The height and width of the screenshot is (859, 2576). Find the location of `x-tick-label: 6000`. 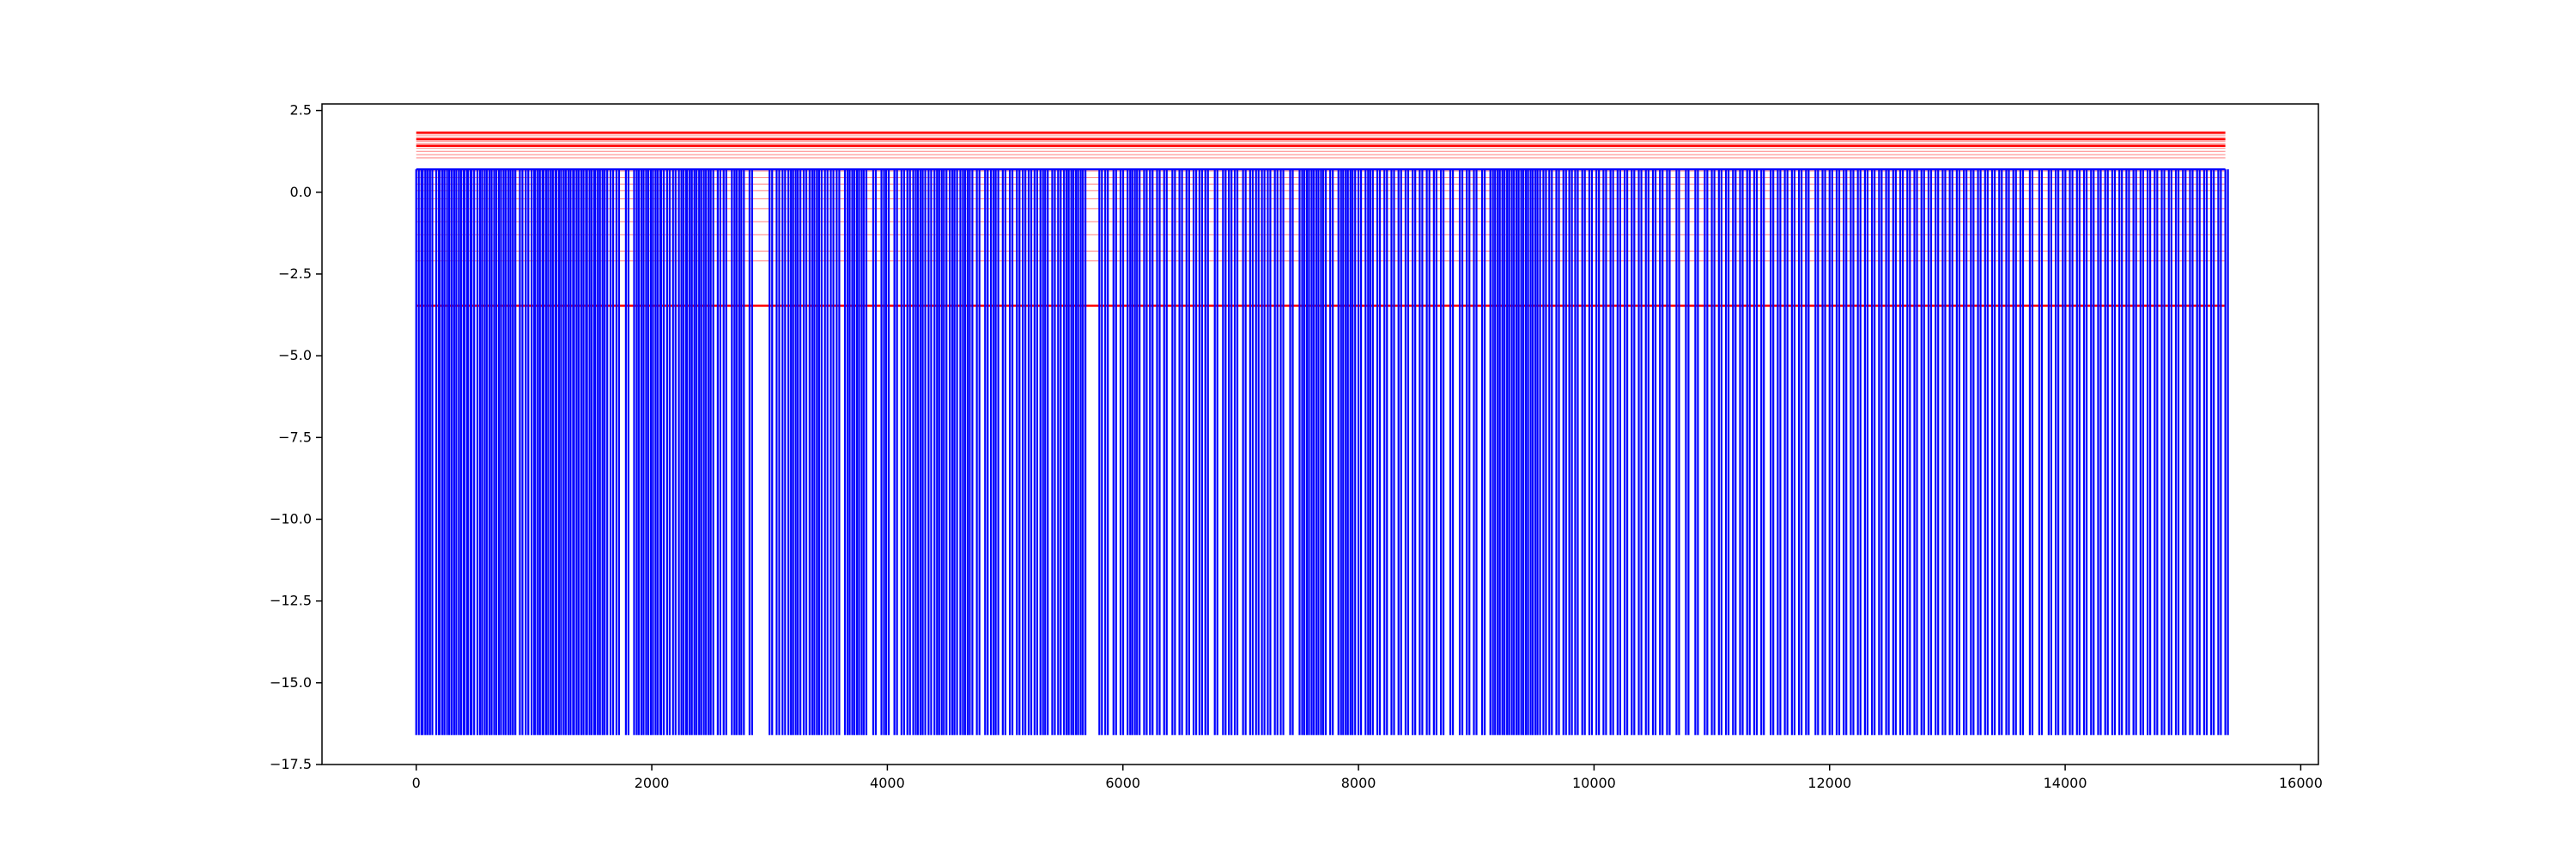

x-tick-label: 6000 is located at coordinates (1122, 783).